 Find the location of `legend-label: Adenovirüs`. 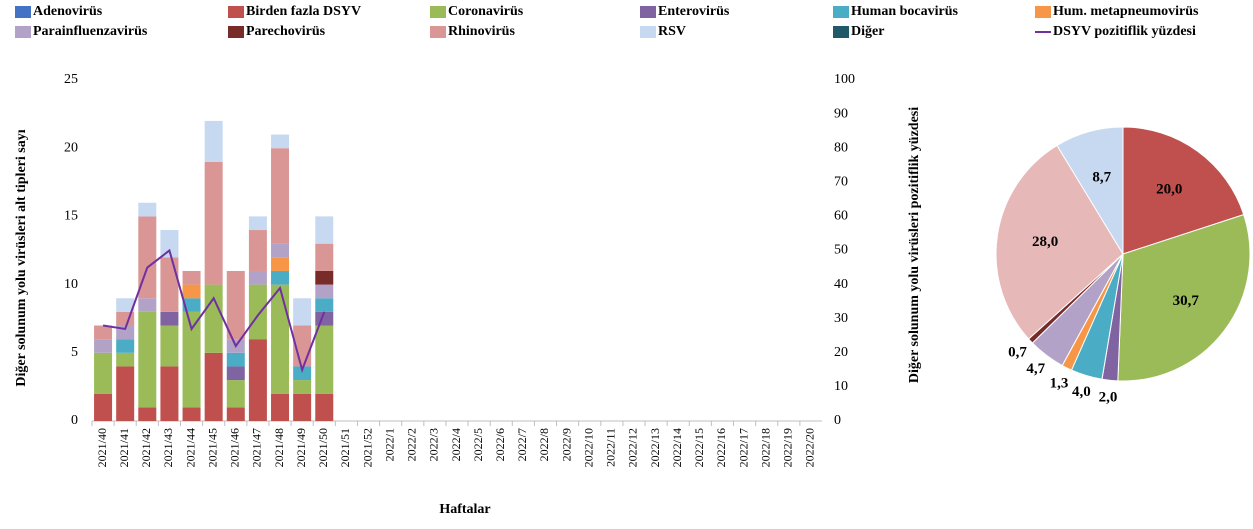

legend-label: Adenovirüs is located at coordinates (68, 11).